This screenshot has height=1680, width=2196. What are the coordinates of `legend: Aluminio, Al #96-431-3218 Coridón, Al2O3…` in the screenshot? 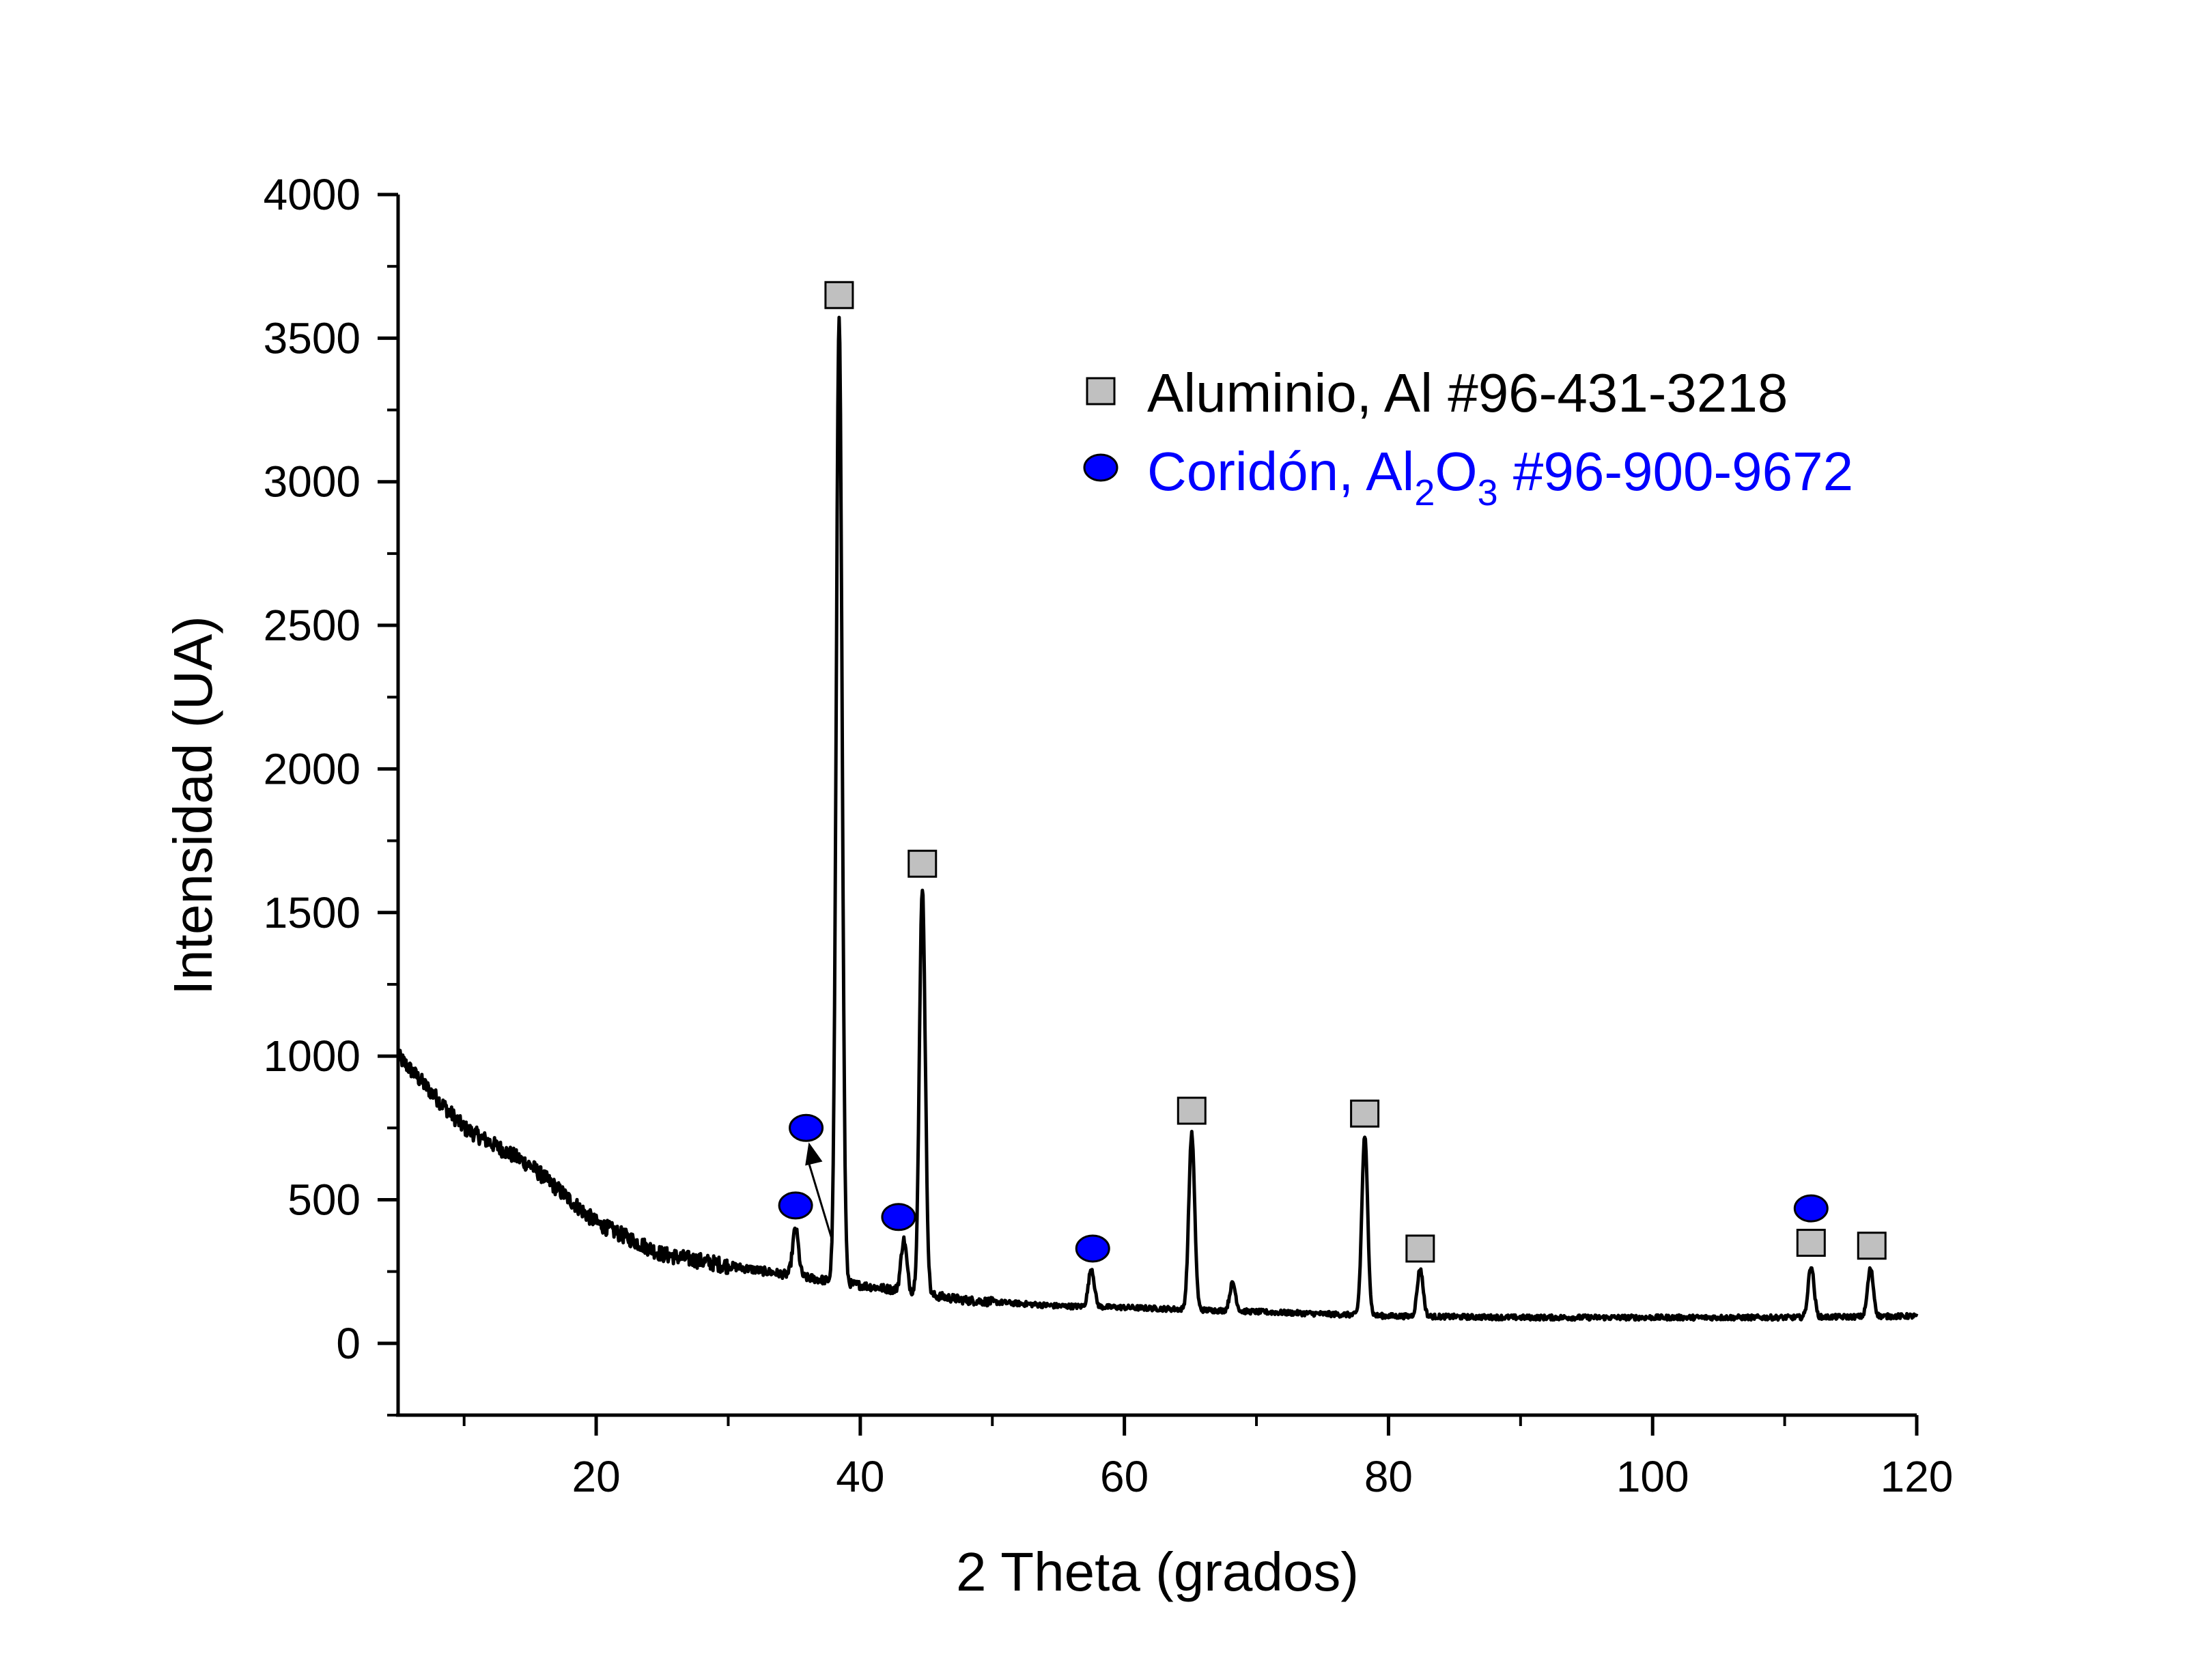 It's located at (1468, 437).